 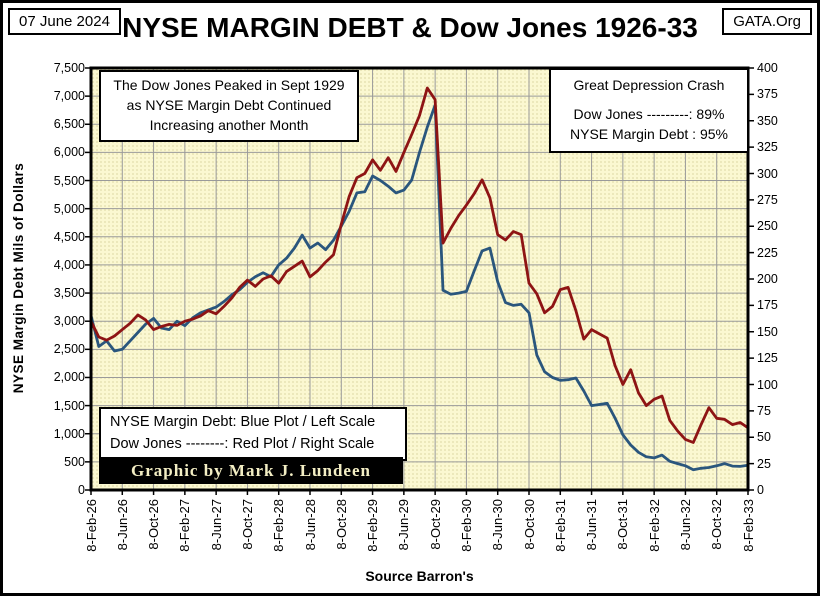 What do you see at coordinates (623, 524) in the screenshot?
I see `x-axis-tick-label: 8-Oct-31` at bounding box center [623, 524].